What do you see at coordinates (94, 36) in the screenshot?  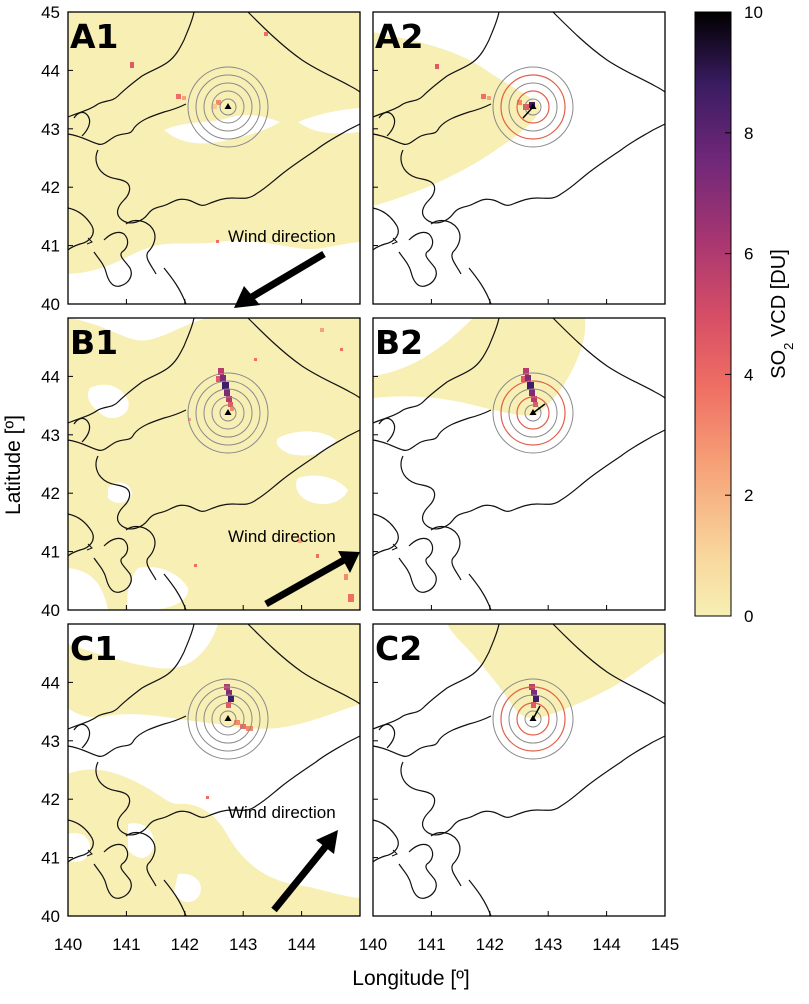 I see `panel-label: A1` at bounding box center [94, 36].